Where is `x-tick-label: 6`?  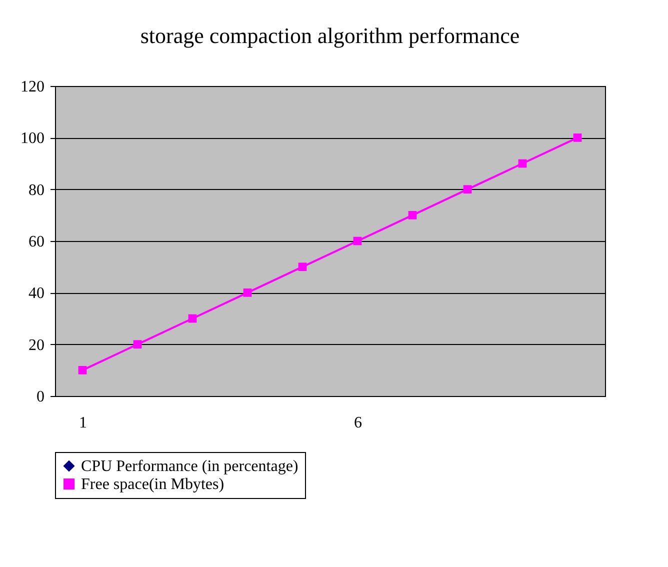 x-tick-label: 6 is located at coordinates (358, 423).